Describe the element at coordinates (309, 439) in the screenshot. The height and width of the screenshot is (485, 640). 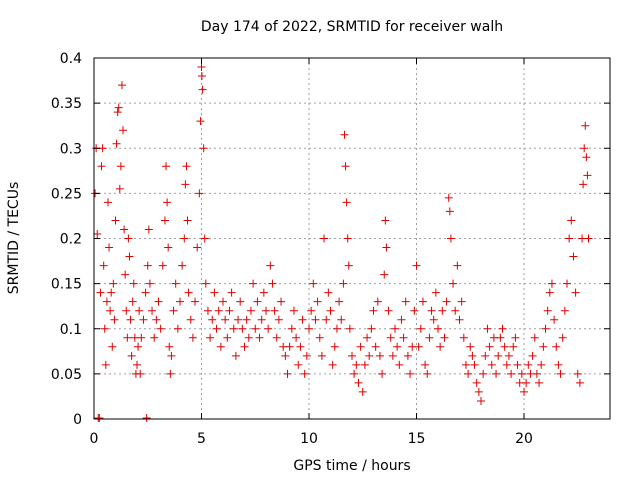
I see `x-tick-label: 10` at that location.